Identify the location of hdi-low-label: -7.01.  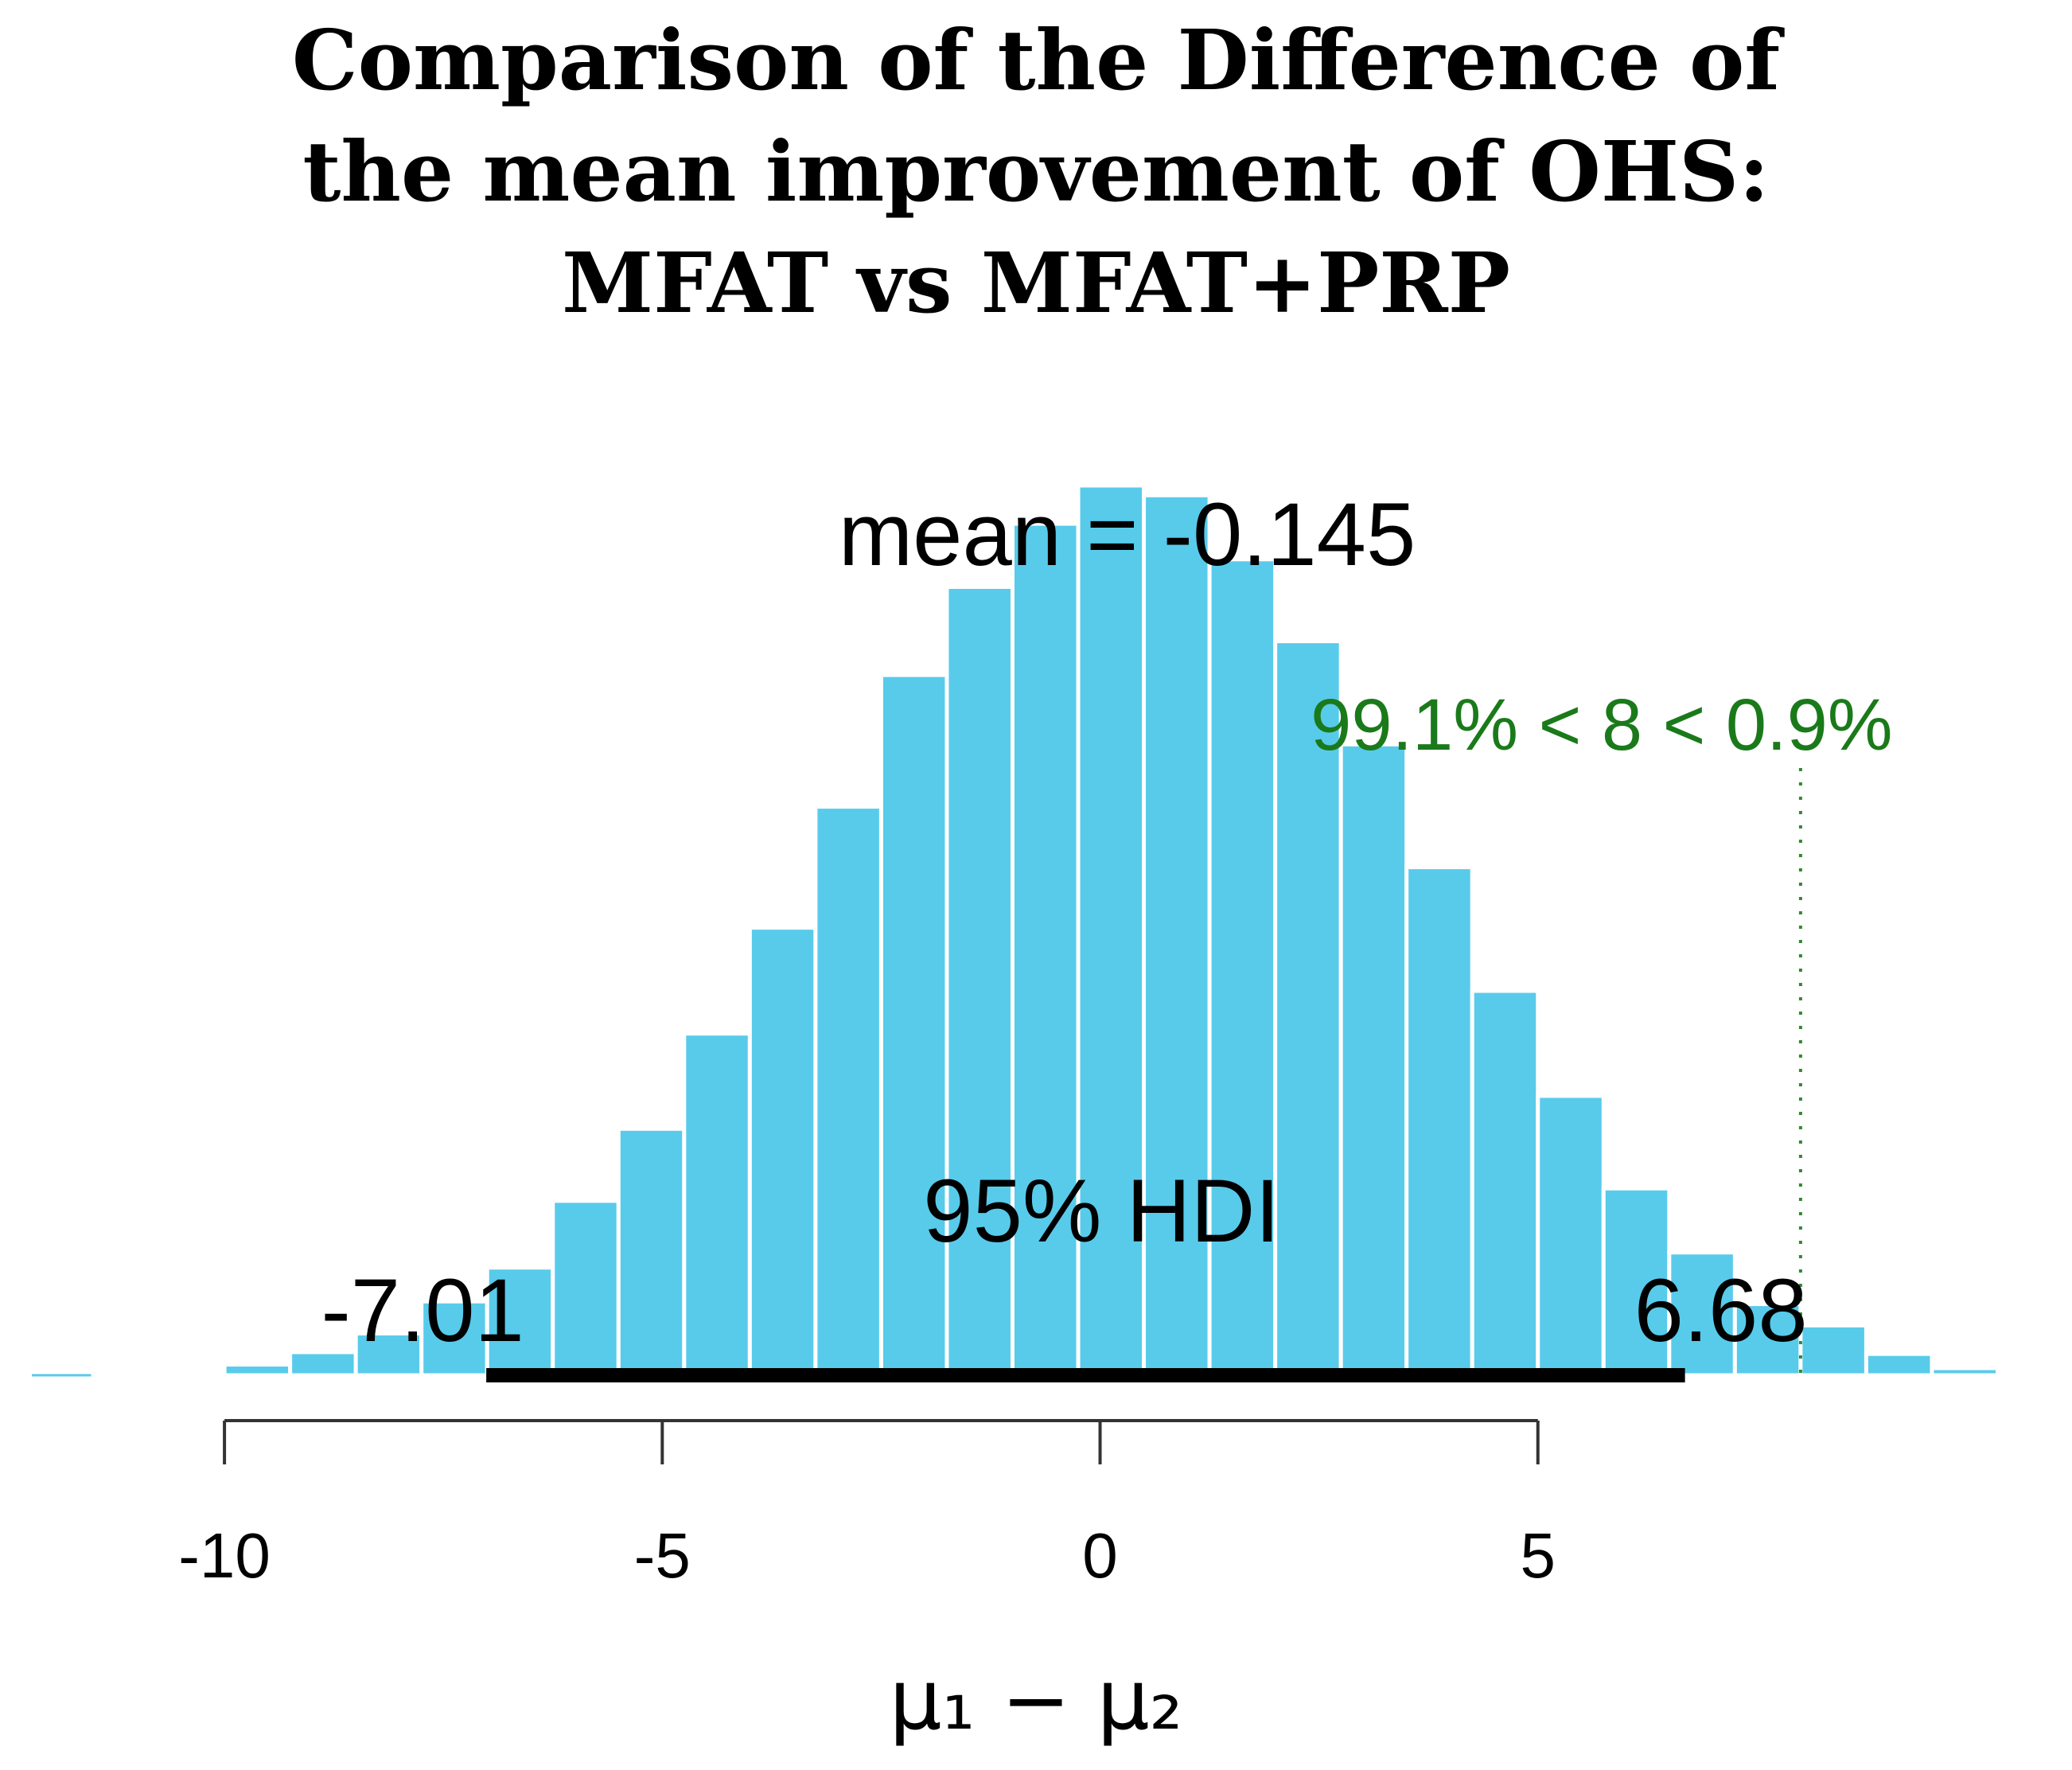
(423, 1311).